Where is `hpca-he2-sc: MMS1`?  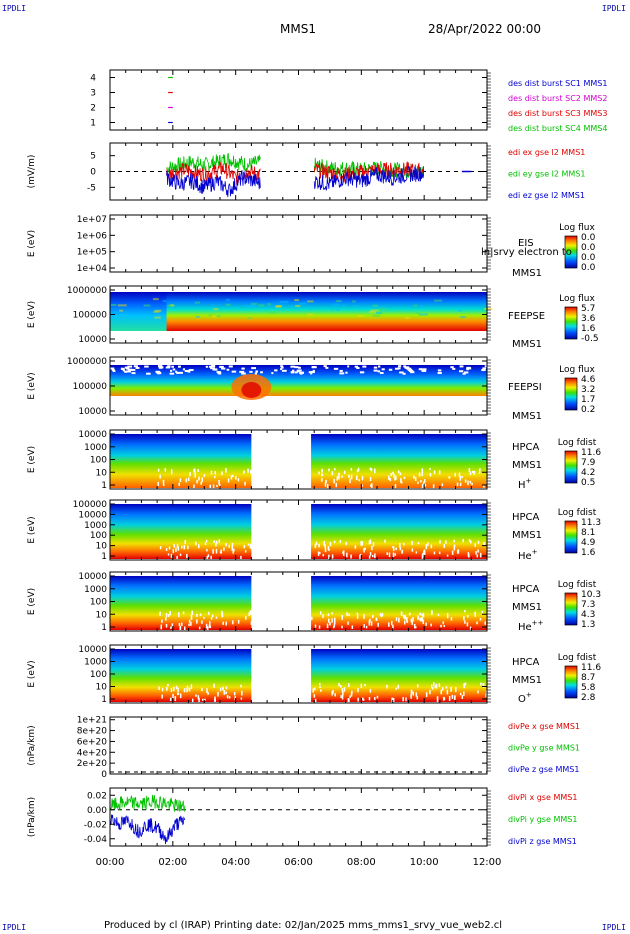 hpca-he2-sc: MMS1 is located at coordinates (527, 607).